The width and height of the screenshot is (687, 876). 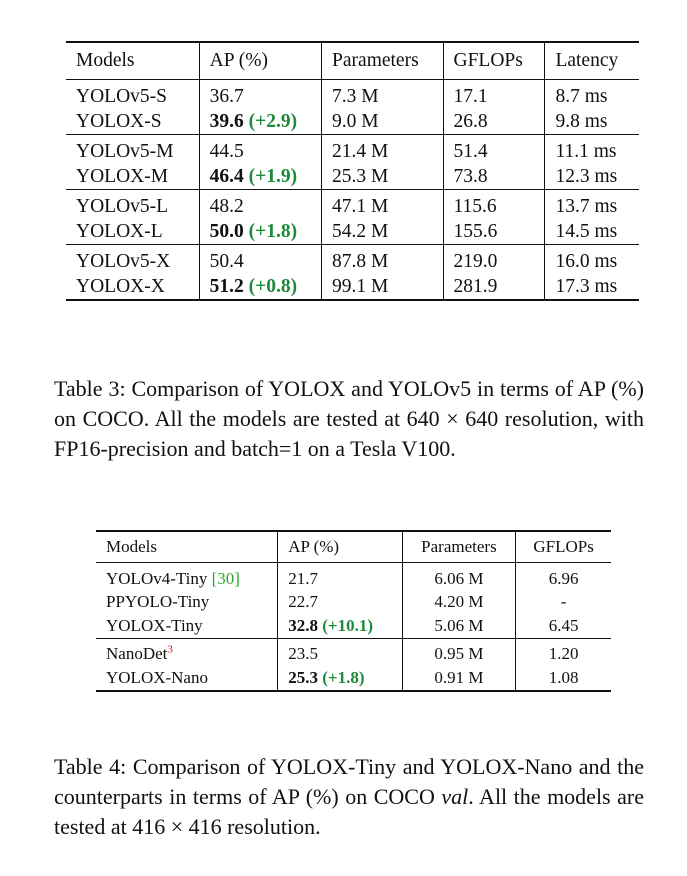 I want to click on table-row: YOLOv5-M 44.5 21.4 M 51.4 11.1 ms, so click(x=352, y=149).